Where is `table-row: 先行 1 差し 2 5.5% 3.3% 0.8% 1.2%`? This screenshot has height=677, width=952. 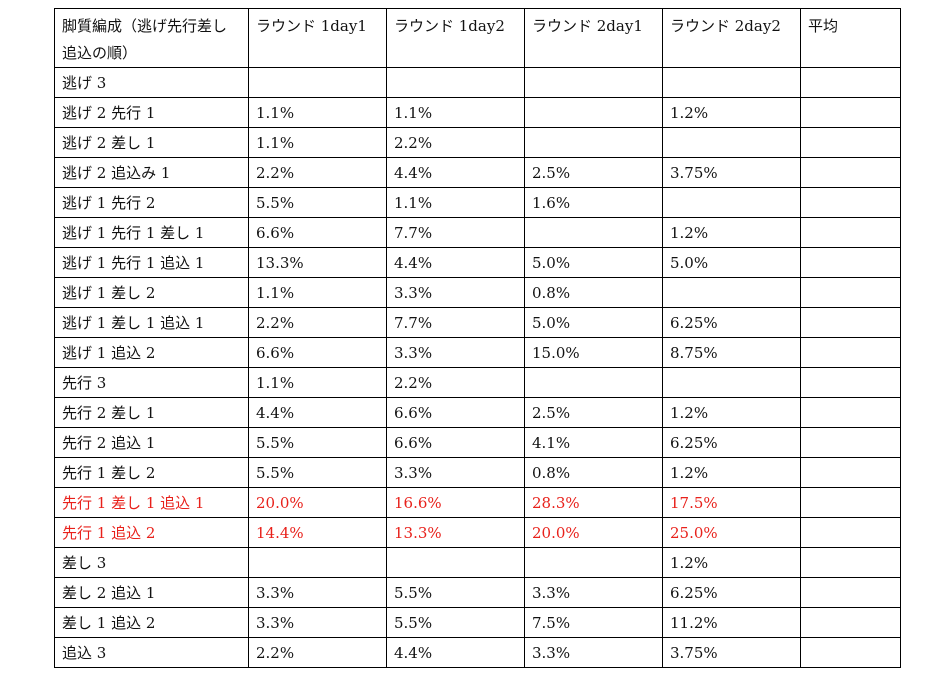 table-row: 先行 1 差し 2 5.5% 3.3% 0.8% 1.2% is located at coordinates (477, 472).